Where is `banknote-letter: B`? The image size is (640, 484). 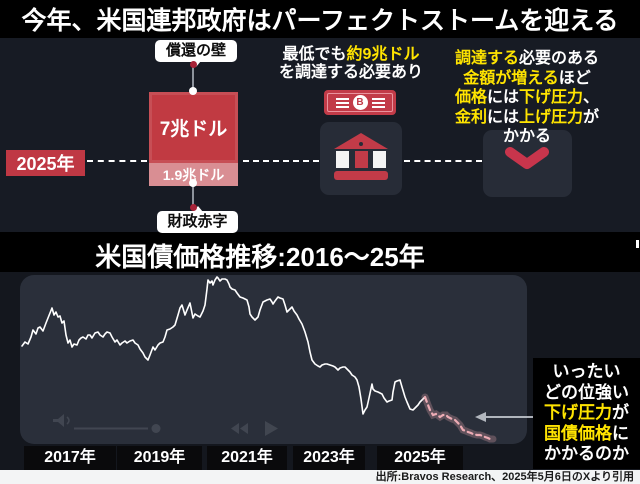 banknote-letter: B is located at coordinates (360, 102).